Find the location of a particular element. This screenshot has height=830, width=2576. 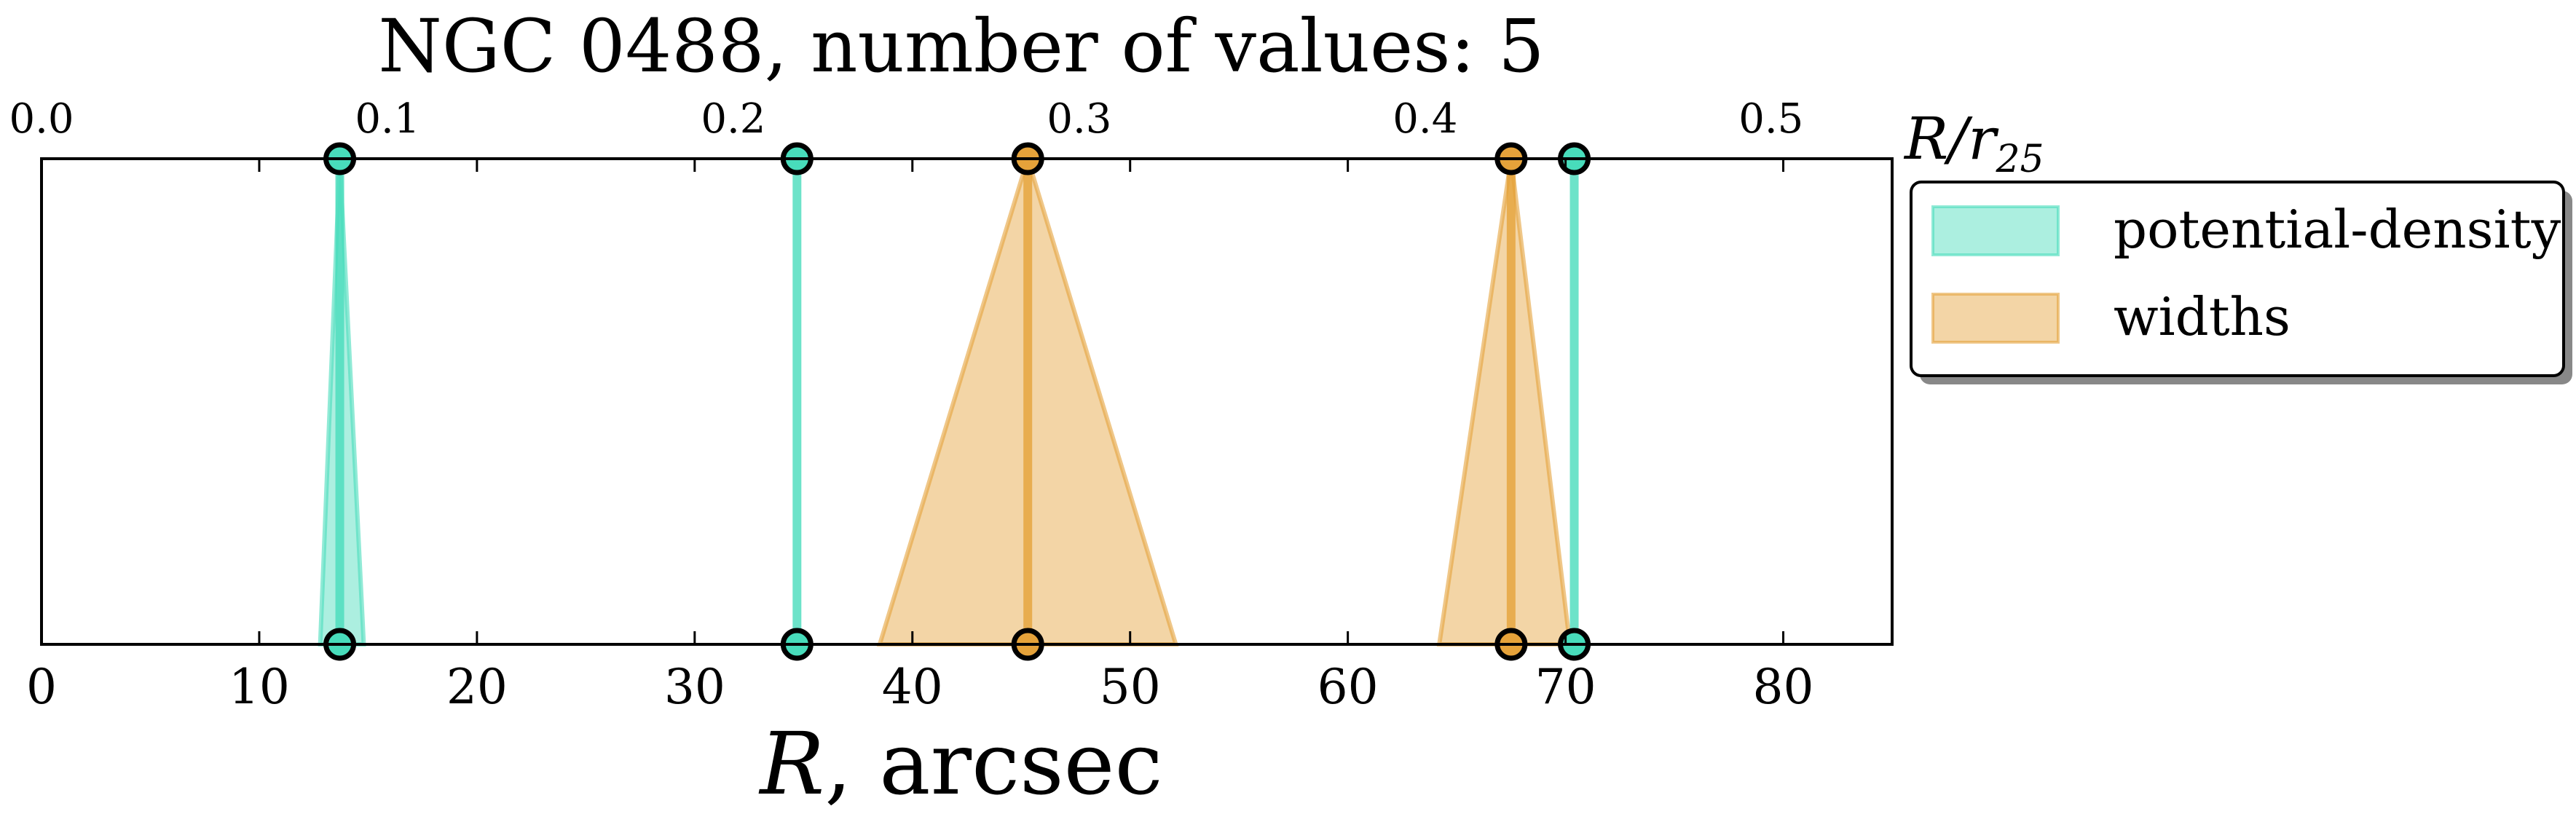

x-tick-label-40: 40 is located at coordinates (912, 687).